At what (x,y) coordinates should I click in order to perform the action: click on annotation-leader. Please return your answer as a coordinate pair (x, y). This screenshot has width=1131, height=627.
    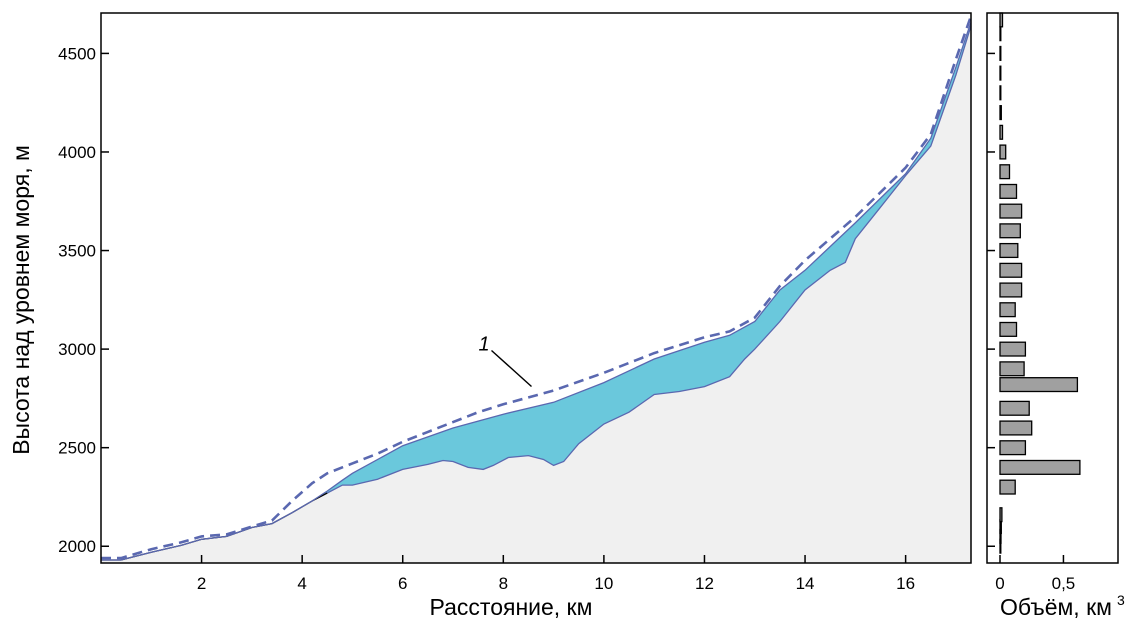
    Looking at the image, I should click on (511, 368).